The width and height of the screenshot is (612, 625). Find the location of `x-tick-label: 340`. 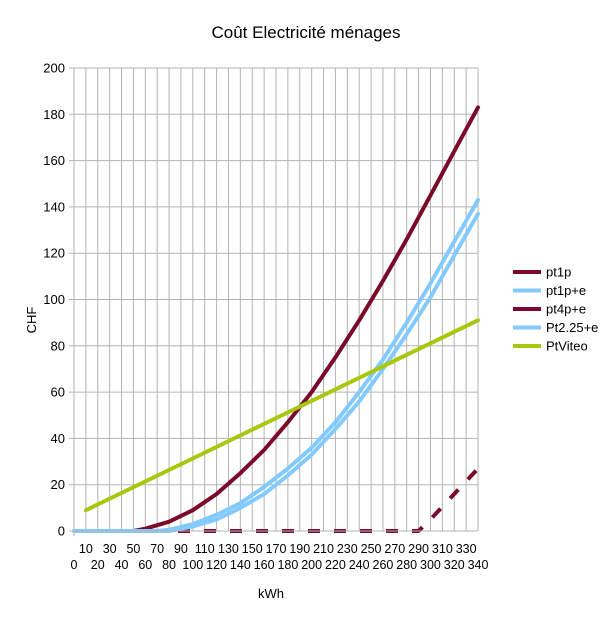

x-tick-label: 340 is located at coordinates (478, 565).